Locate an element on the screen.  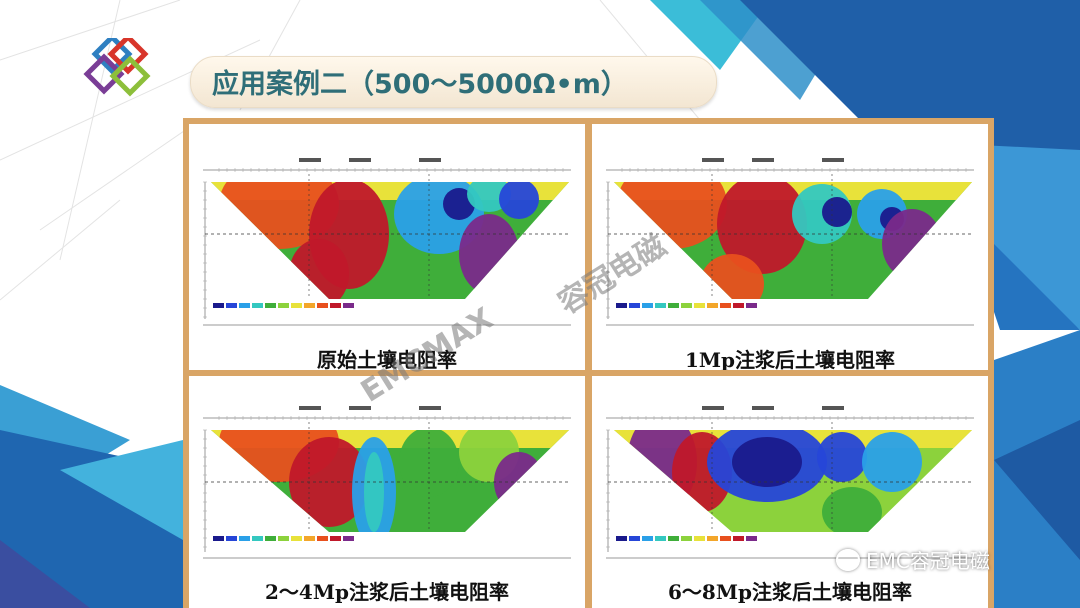
panel-caption: 2～4Mp注浆后土壤电阻率 is located at coordinates (387, 592).